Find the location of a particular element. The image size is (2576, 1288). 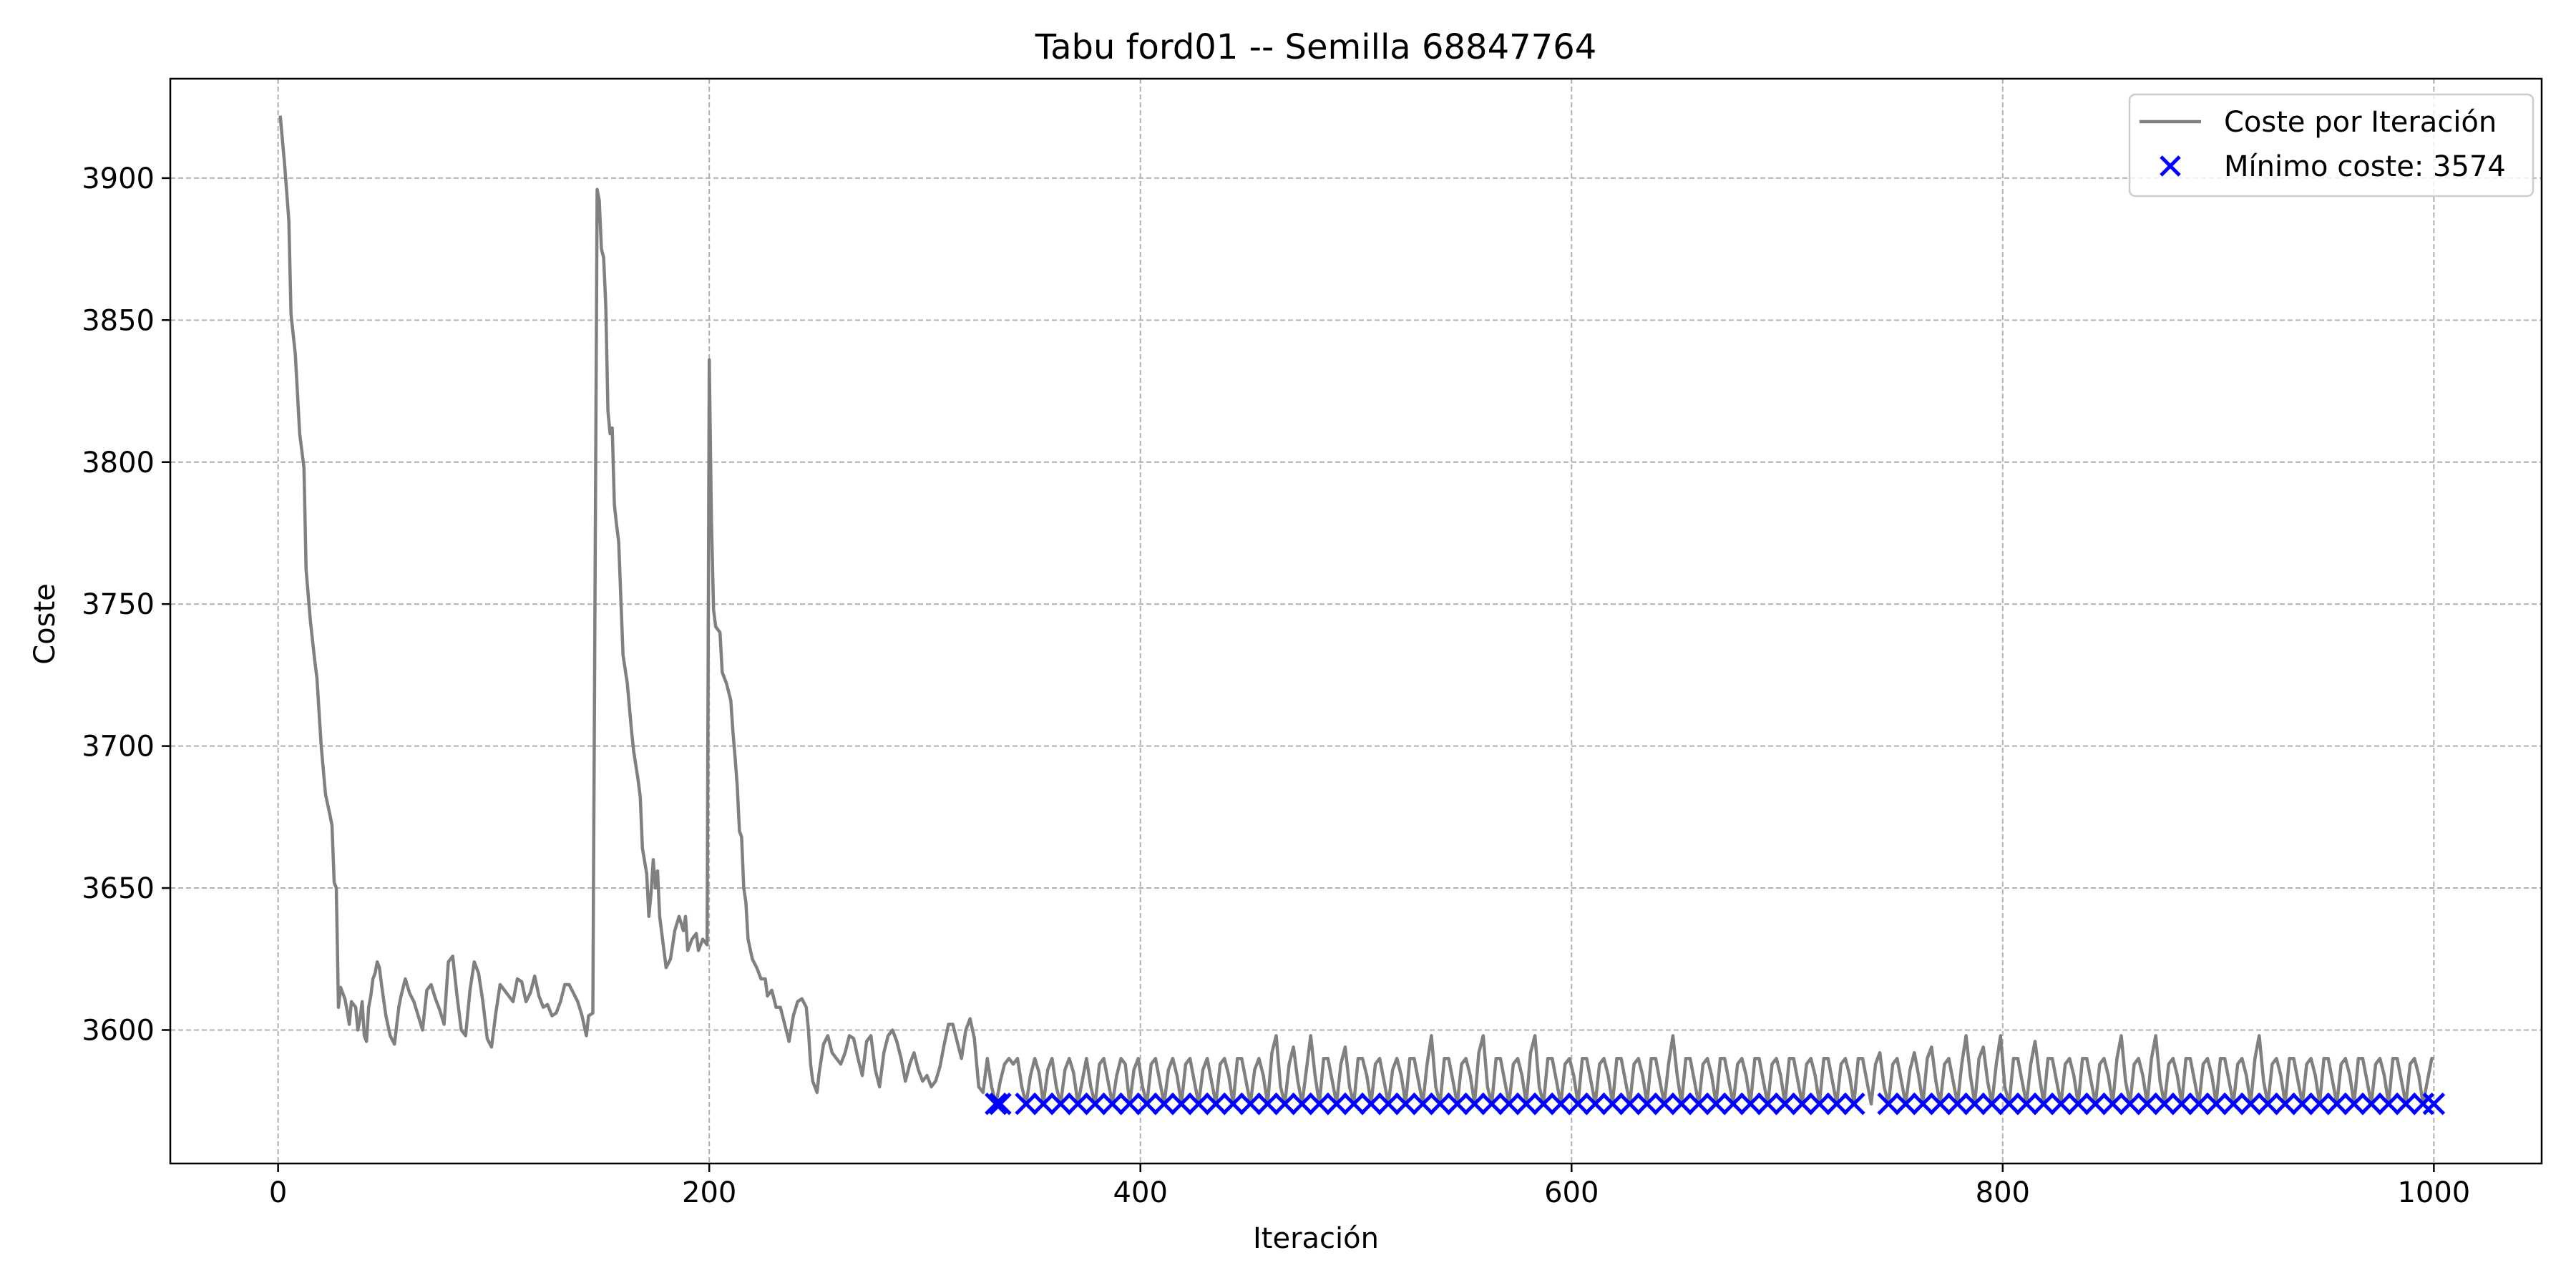

y-tick-label: 3900 is located at coordinates (118, 178).